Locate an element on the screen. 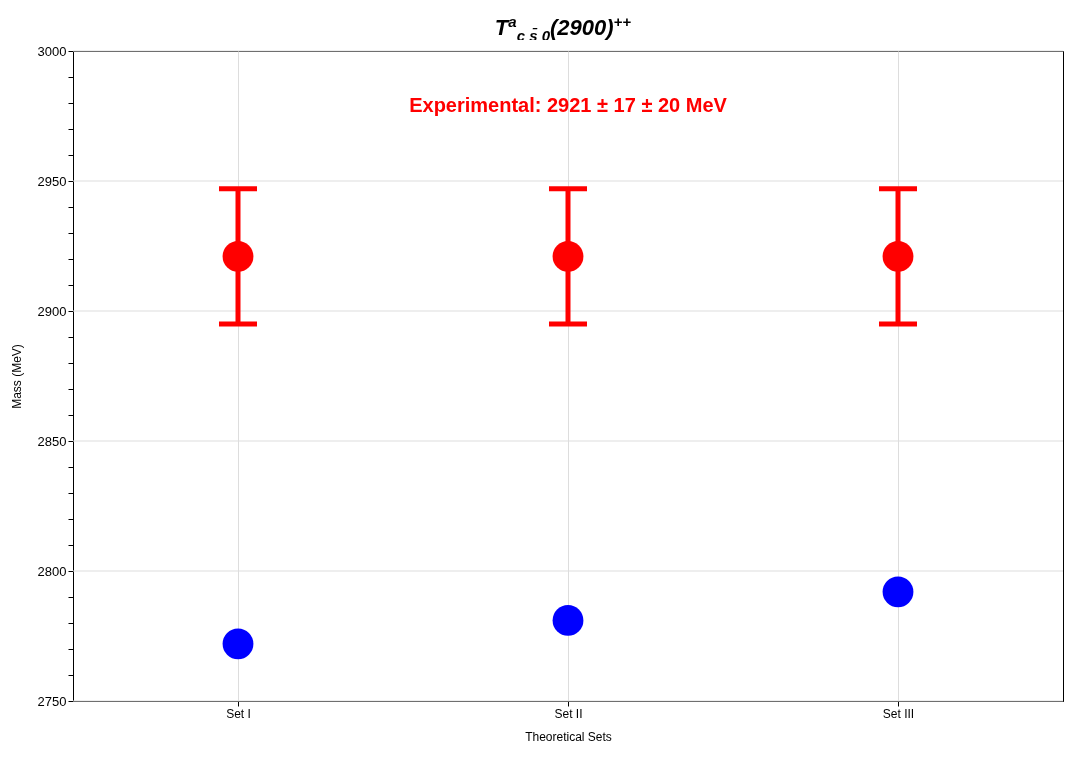  x-axis-title: Theoretical Sets is located at coordinates (568, 736).